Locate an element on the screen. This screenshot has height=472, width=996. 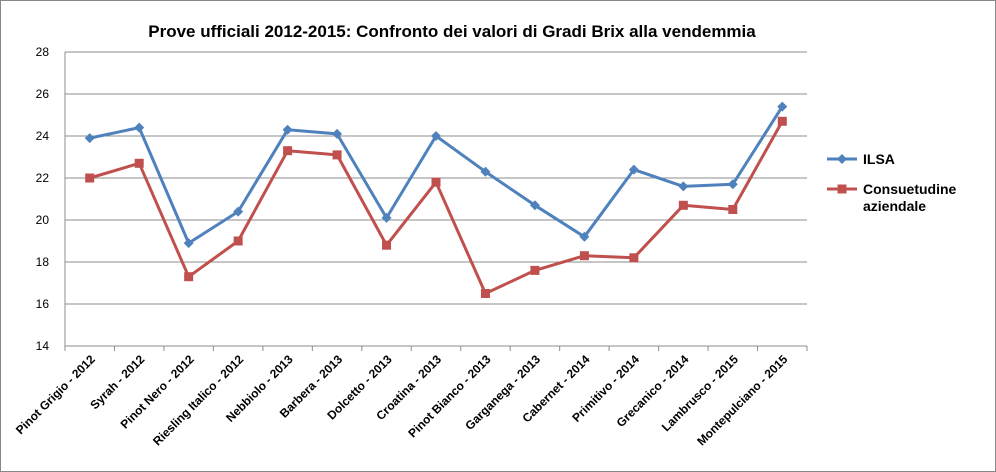
y-tick-label: 16 is located at coordinates (43, 304).